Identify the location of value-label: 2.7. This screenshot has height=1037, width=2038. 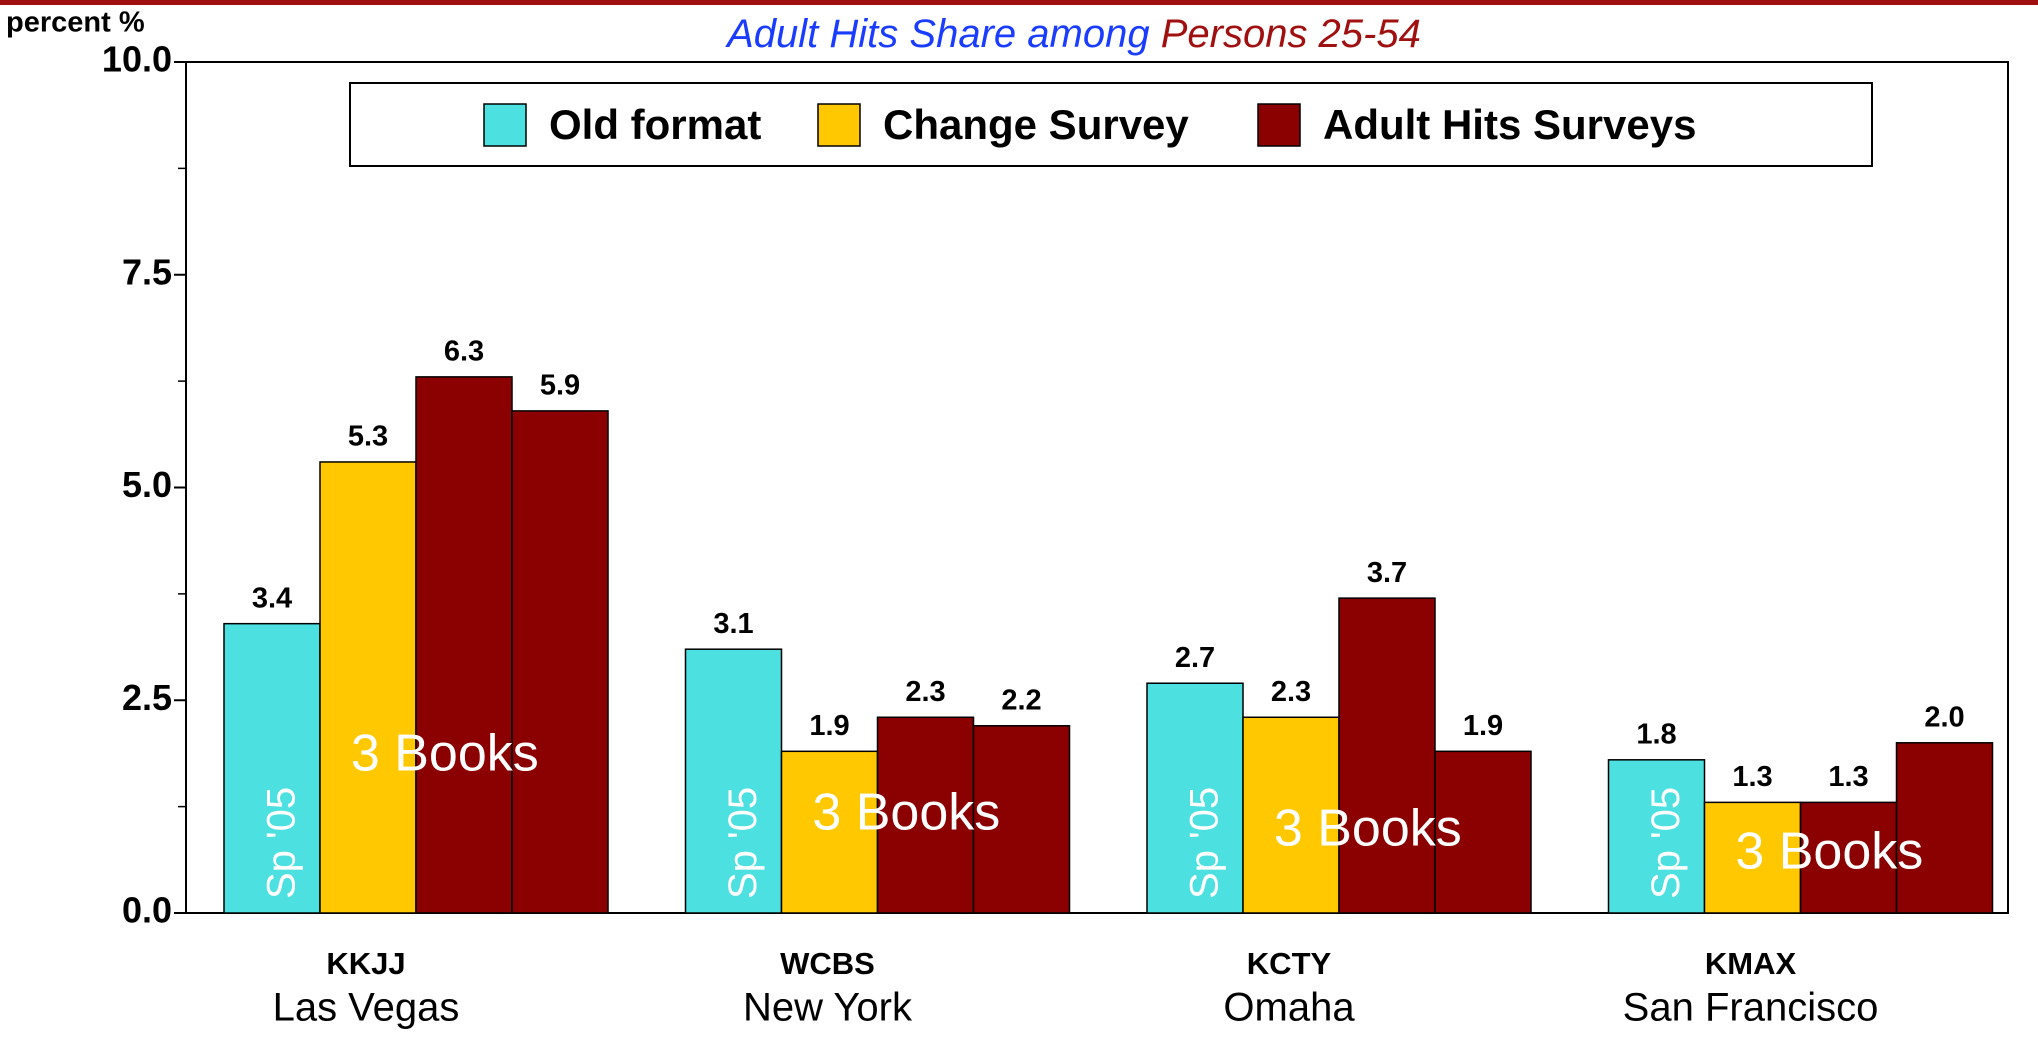
(1195, 658).